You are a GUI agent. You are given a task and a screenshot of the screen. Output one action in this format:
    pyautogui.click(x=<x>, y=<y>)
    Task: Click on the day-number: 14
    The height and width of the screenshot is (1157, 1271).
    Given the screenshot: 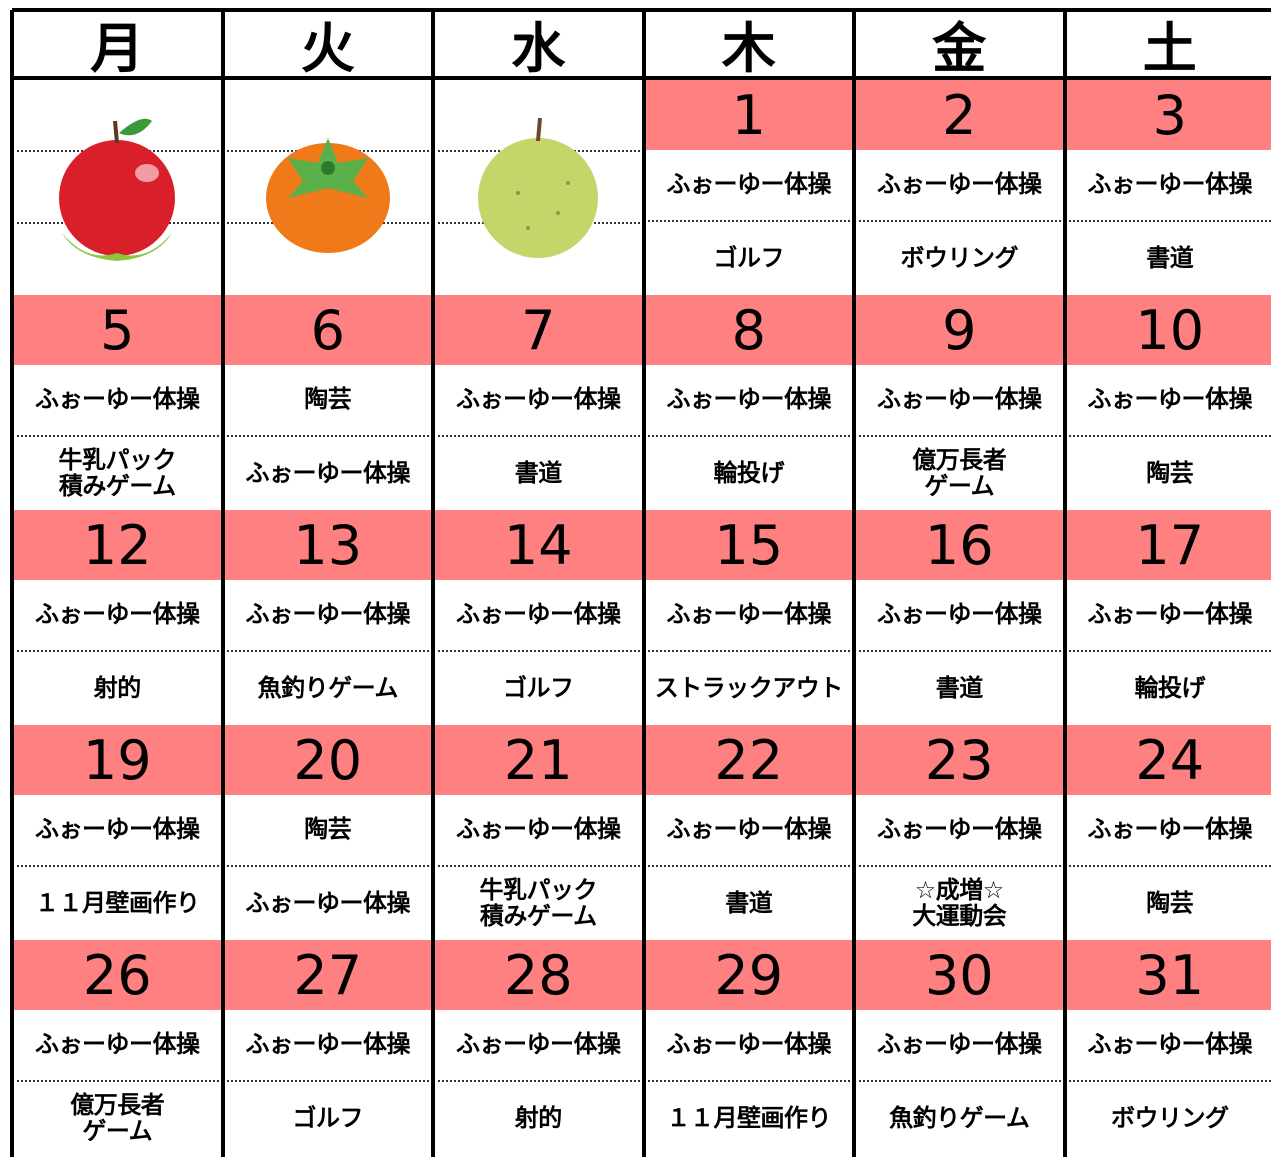 What is the action you would take?
    pyautogui.click(x=538, y=545)
    